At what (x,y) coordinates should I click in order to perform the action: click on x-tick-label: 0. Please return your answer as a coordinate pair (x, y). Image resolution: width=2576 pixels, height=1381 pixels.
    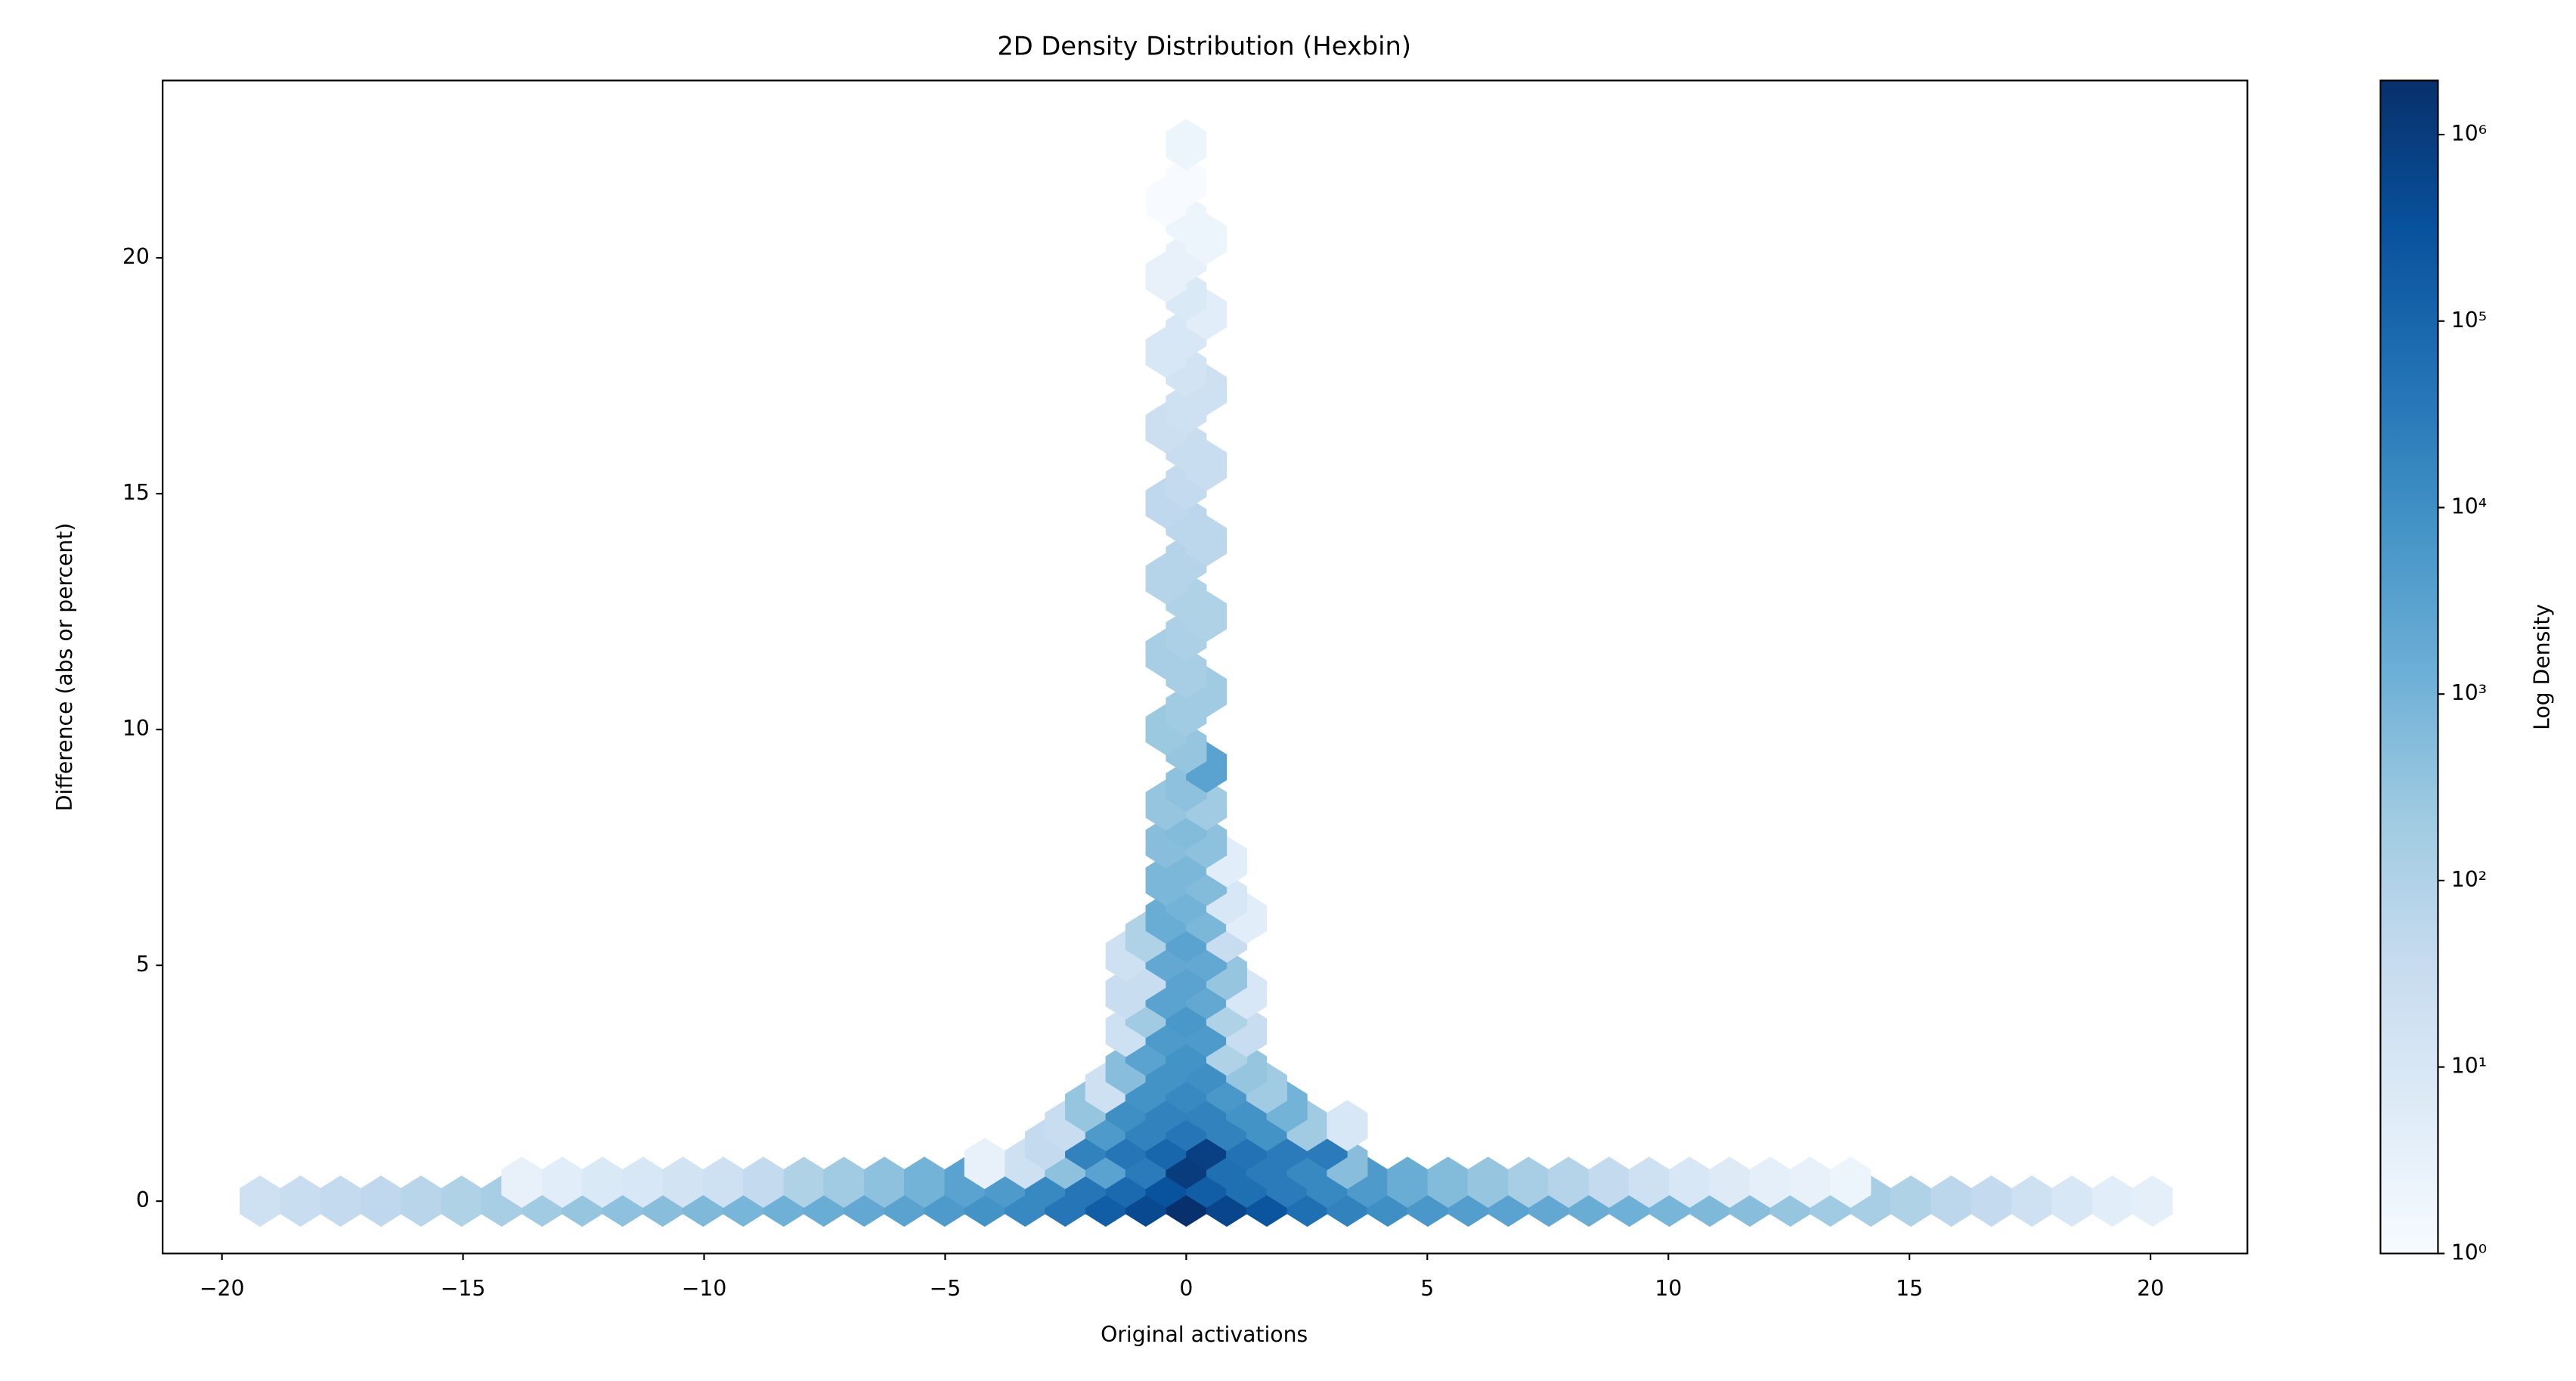
    Looking at the image, I should click on (1186, 1288).